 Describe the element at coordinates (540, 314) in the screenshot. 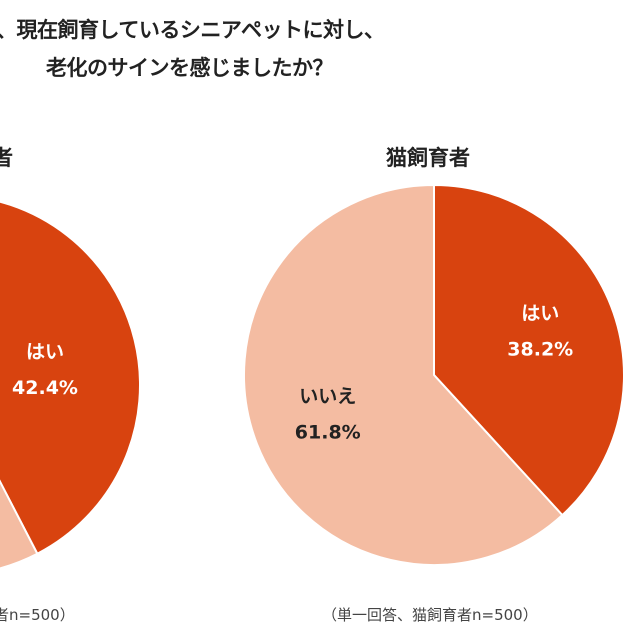

I see `right-pie-yes-label: はい` at that location.